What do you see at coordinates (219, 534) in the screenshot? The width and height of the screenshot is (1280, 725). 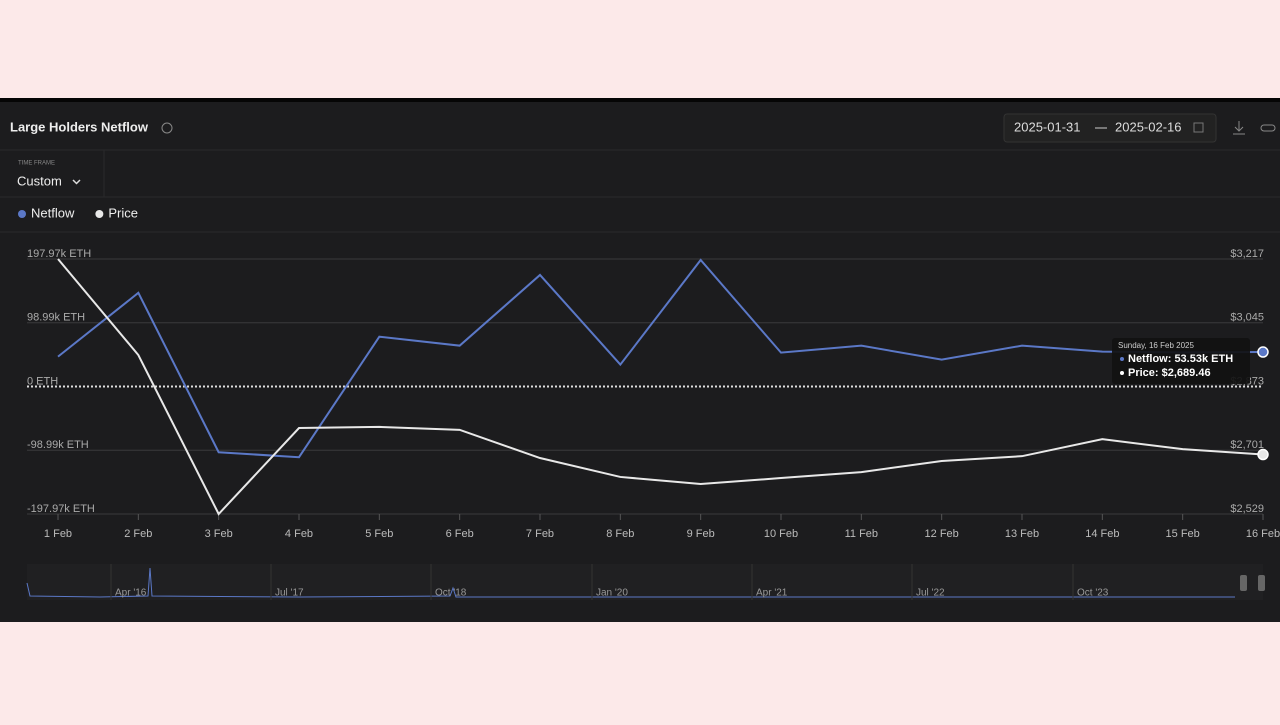 I see `x-tick-label: 3 Feb` at bounding box center [219, 534].